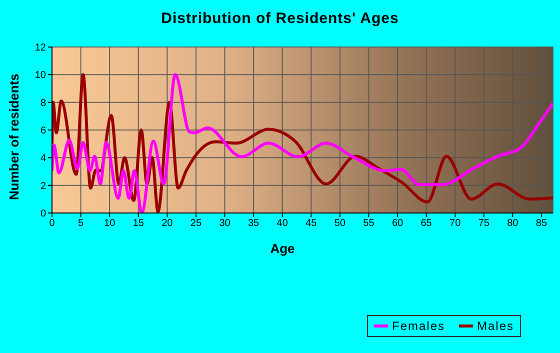 This screenshot has width=560, height=353. What do you see at coordinates (254, 224) in the screenshot?
I see `x-tick-label: 35` at bounding box center [254, 224].